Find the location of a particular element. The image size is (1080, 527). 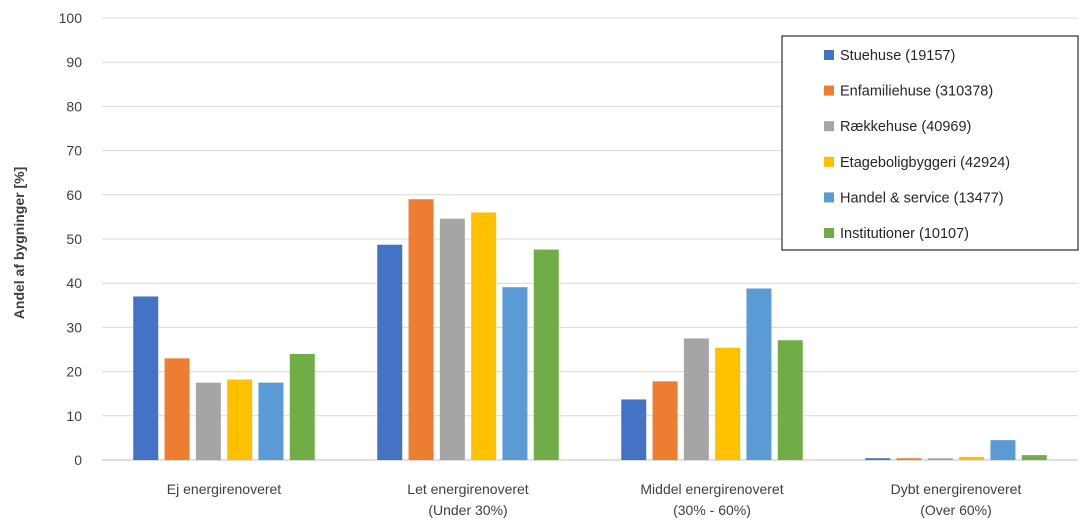

legend-entry: Rækkehuse (40969) is located at coordinates (905, 127).